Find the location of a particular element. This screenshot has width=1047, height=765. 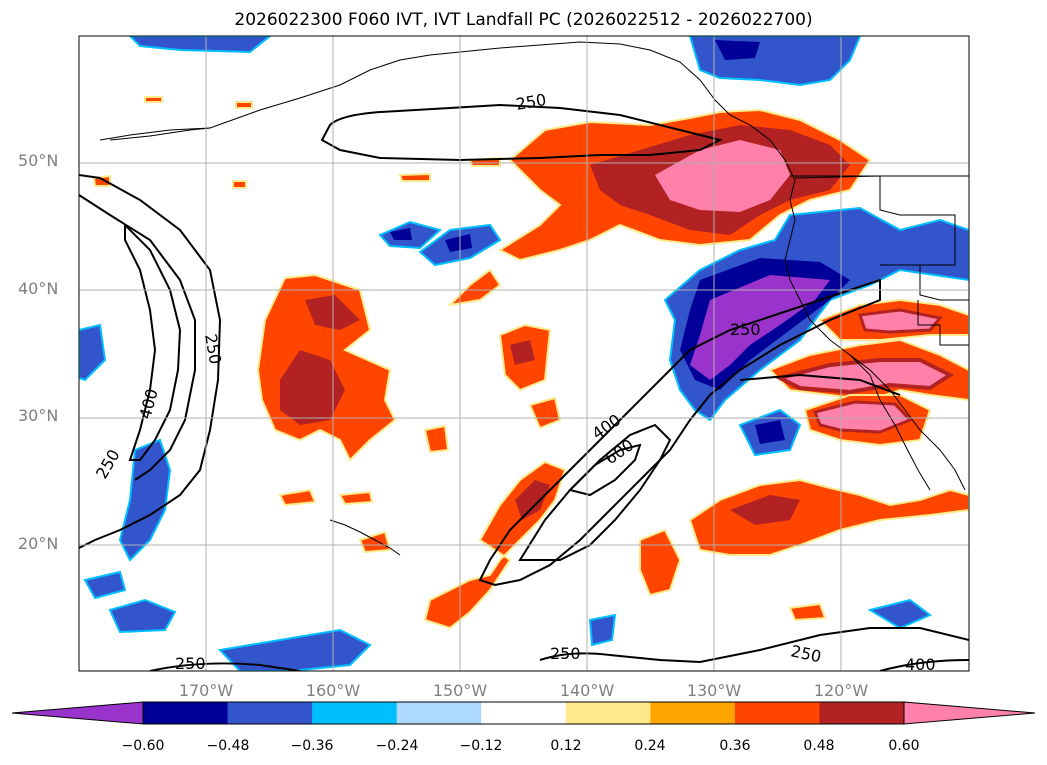

pos-region-mid2 is located at coordinates (545, 413).